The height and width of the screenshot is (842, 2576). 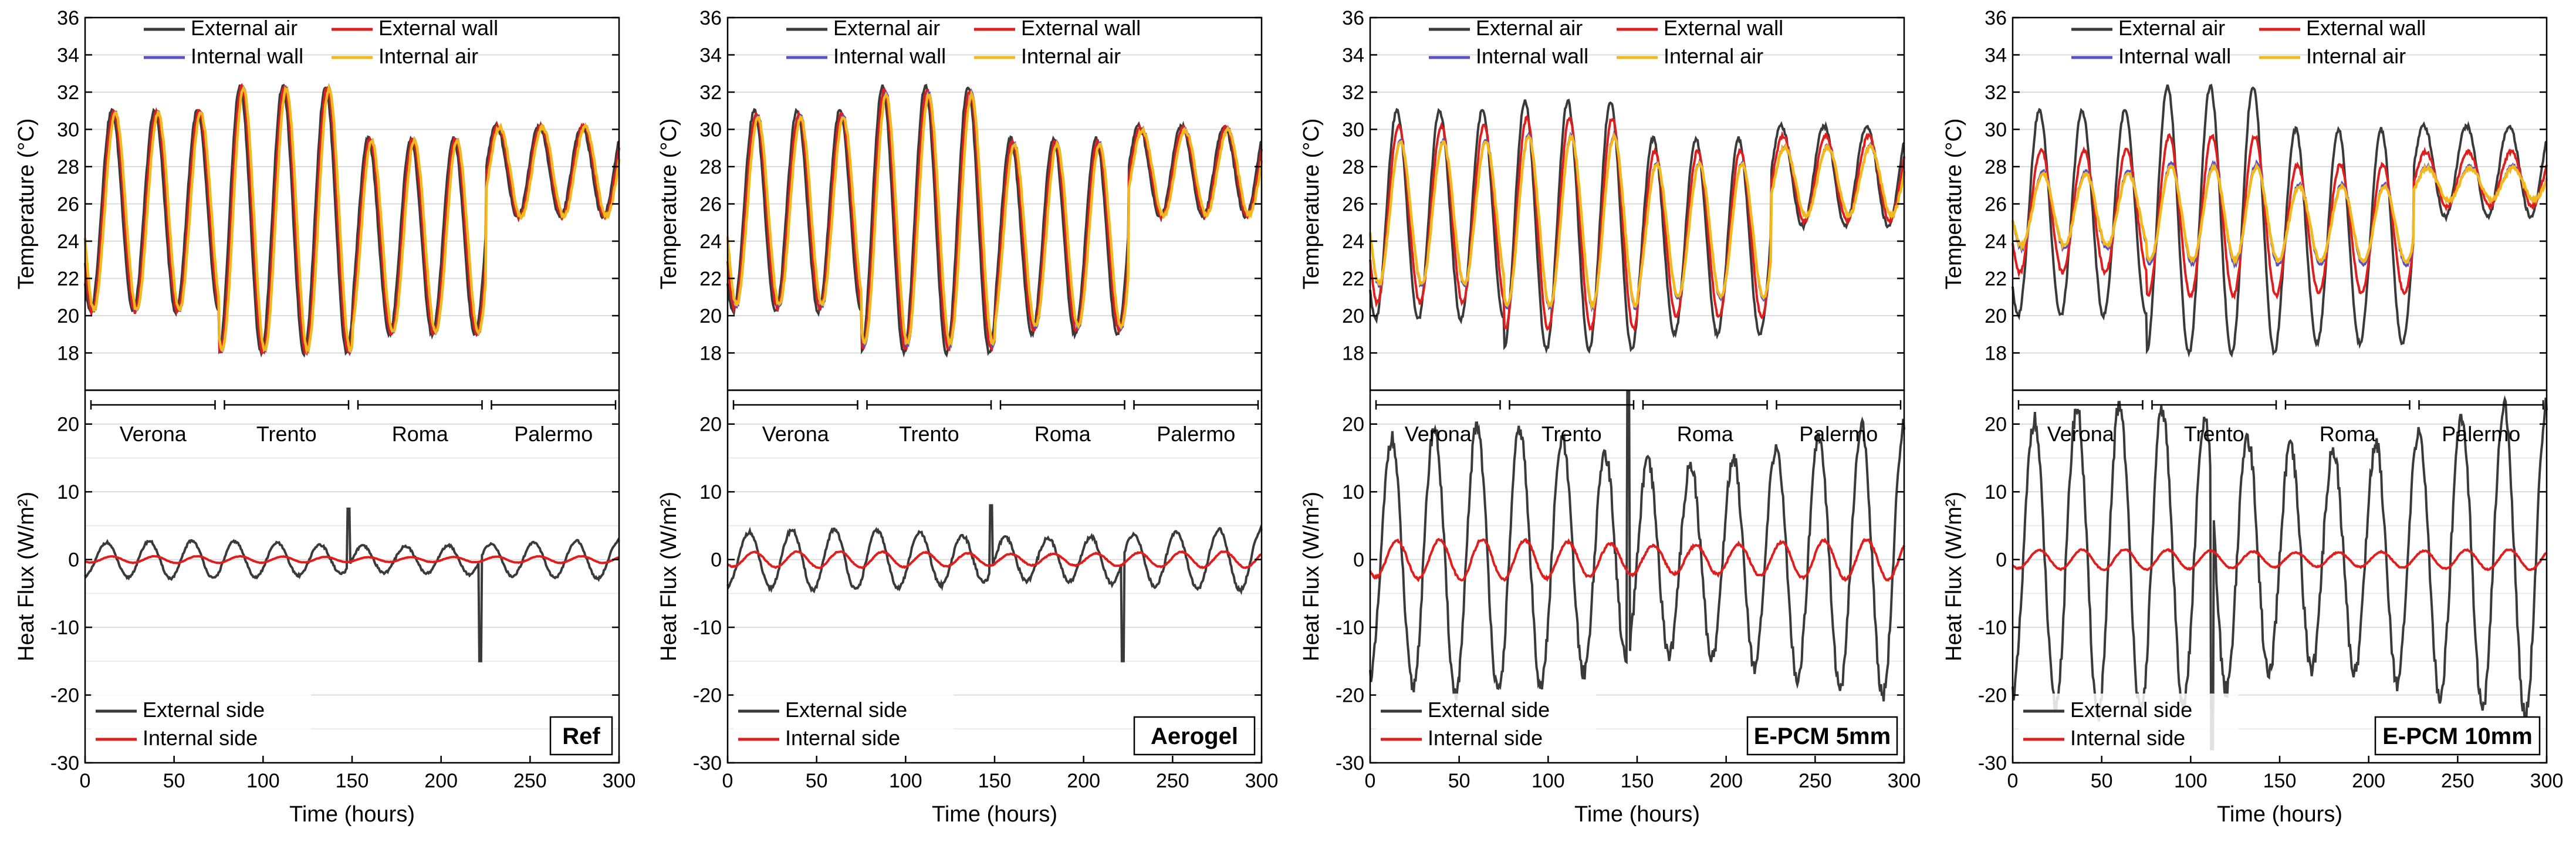 I want to click on series-external-air, so click(x=2280, y=221).